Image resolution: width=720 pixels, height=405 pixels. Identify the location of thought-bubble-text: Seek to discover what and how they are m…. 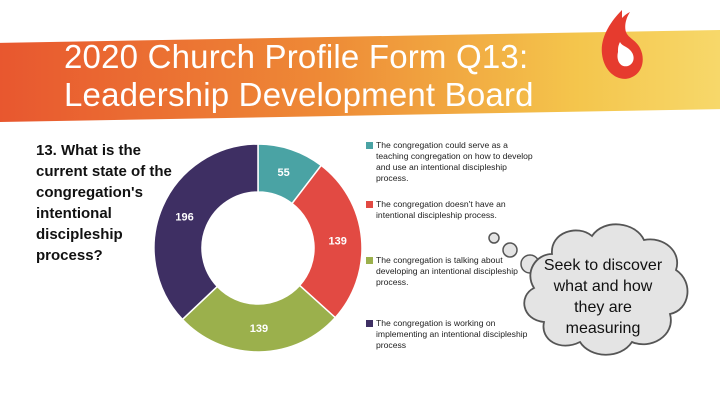
(603, 297).